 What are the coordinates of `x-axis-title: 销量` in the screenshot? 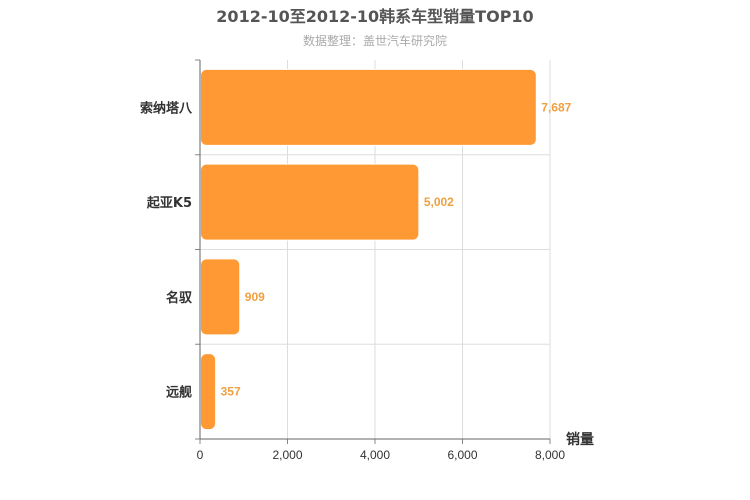 It's located at (580, 439).